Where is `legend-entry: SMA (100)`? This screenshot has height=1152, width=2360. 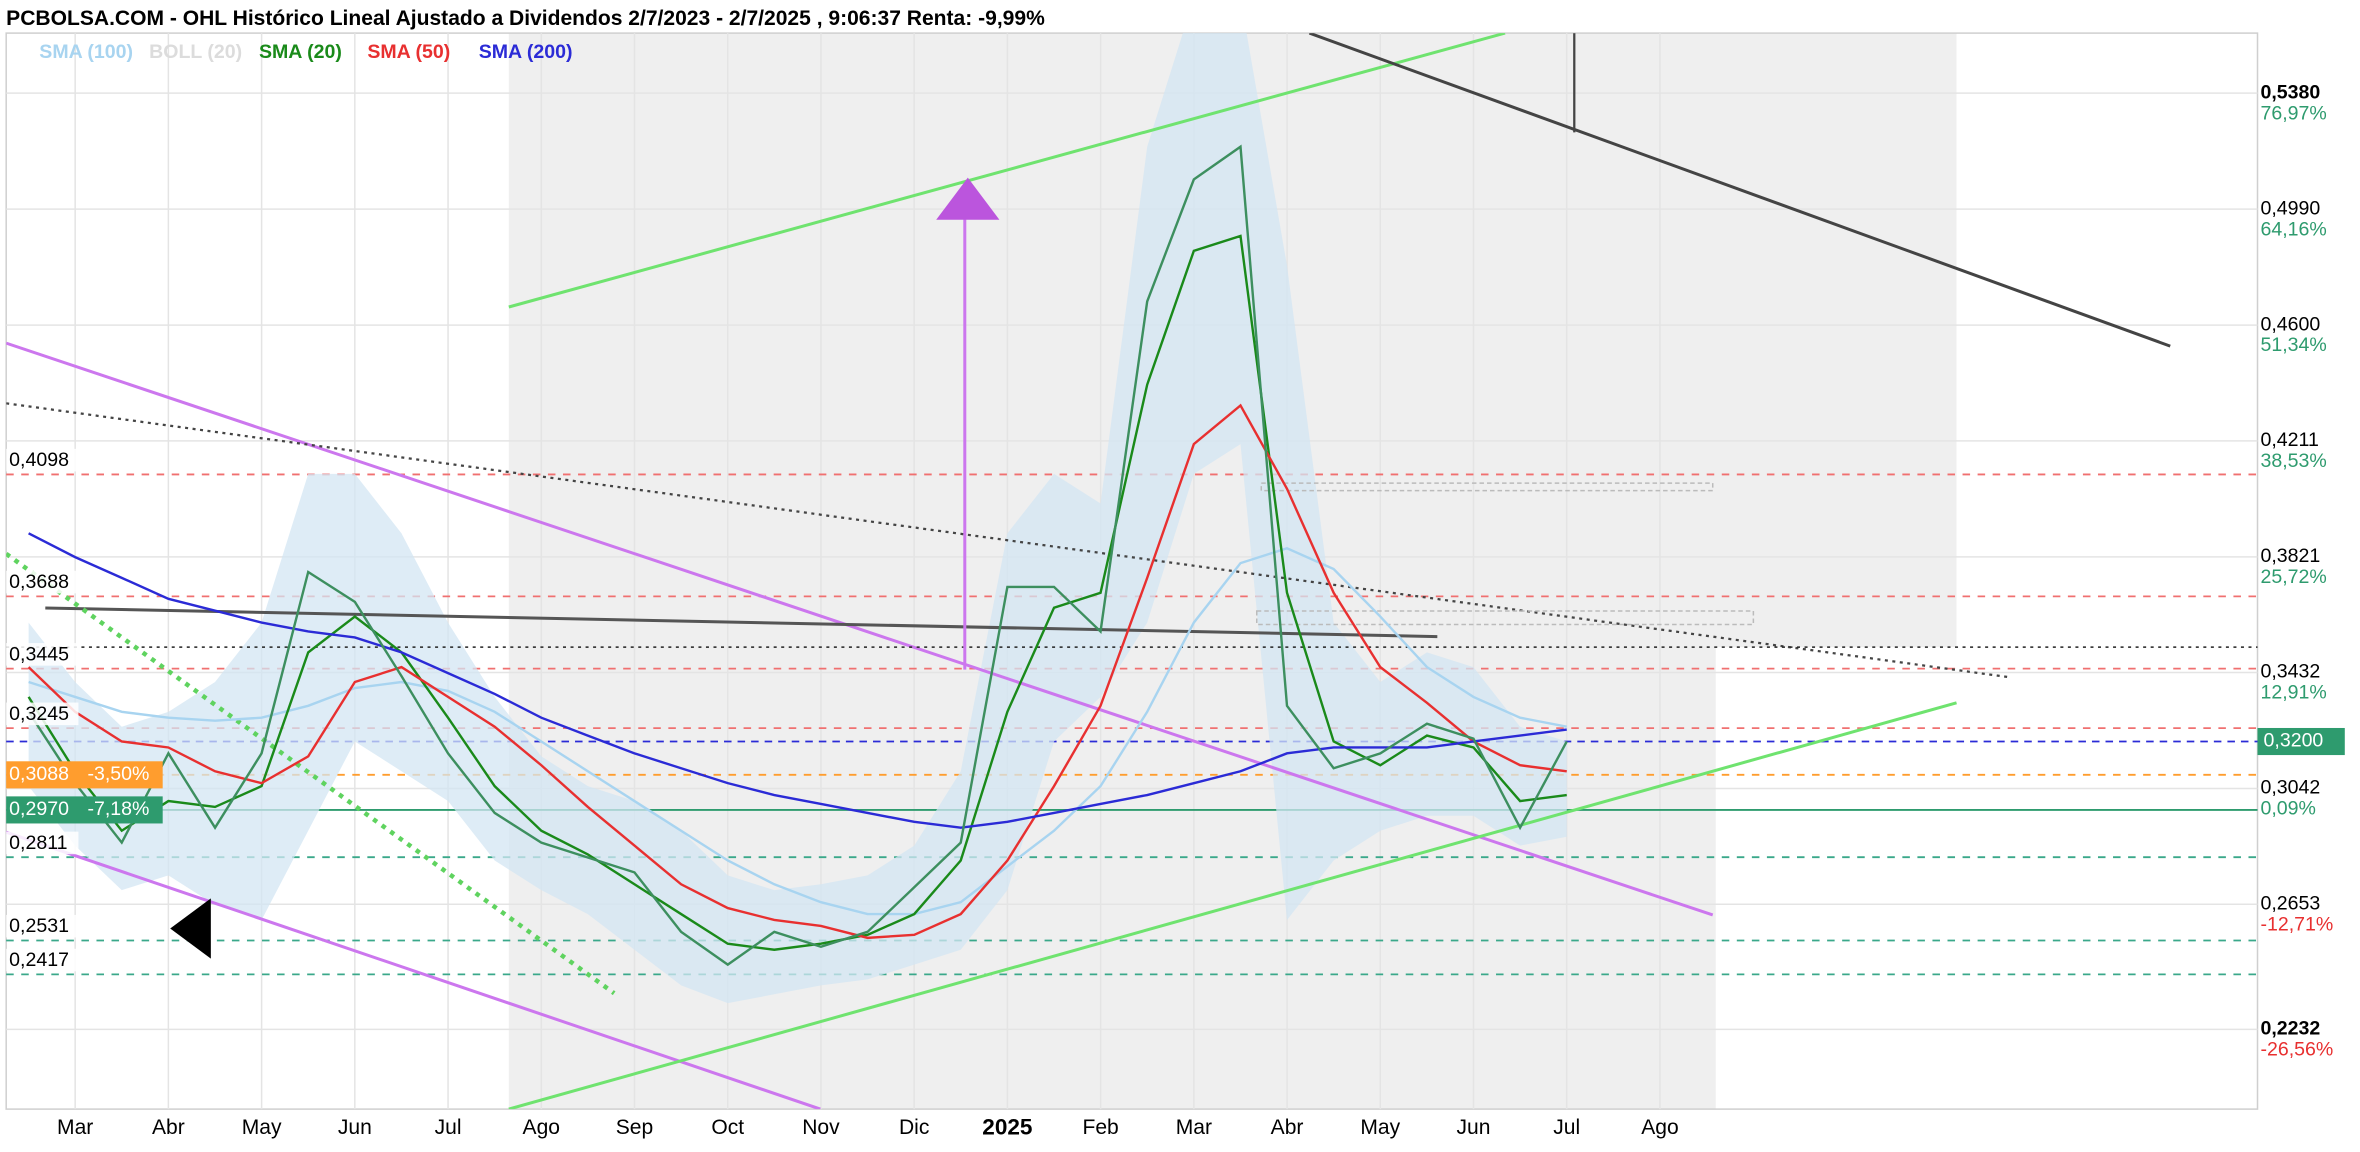
legend-entry: SMA (100) is located at coordinates (86, 52).